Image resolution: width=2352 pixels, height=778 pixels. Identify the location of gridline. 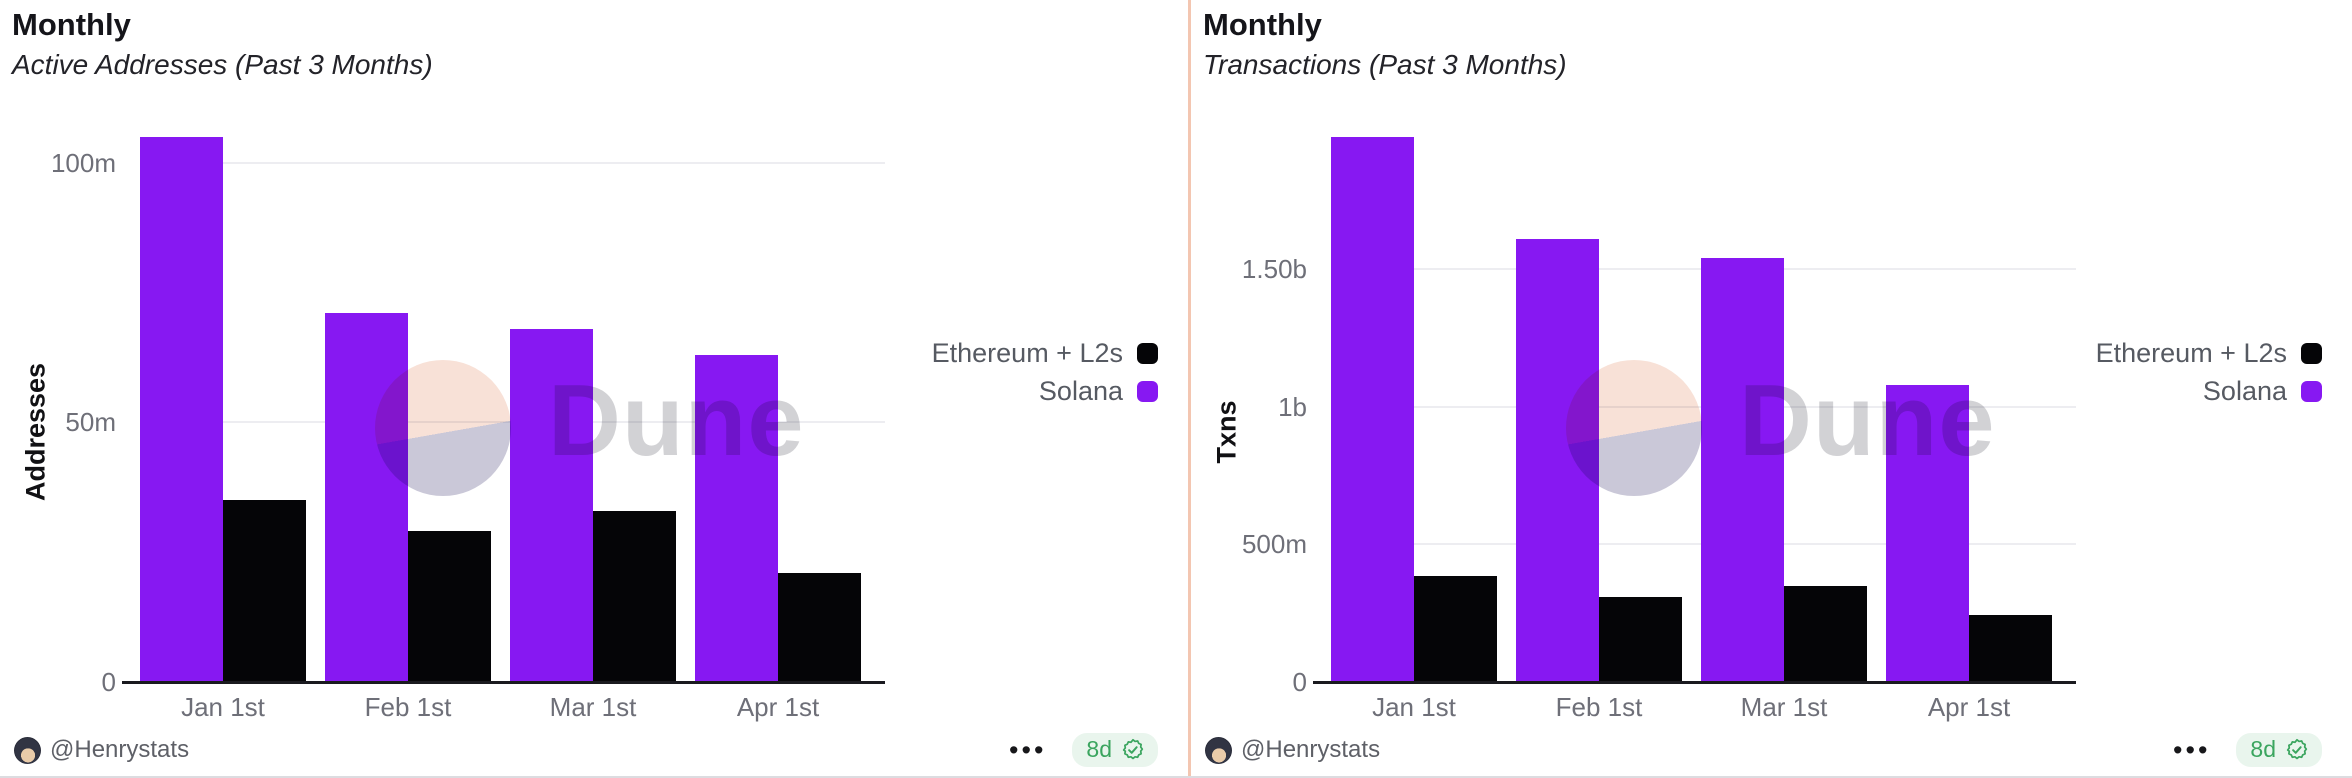
(512, 162).